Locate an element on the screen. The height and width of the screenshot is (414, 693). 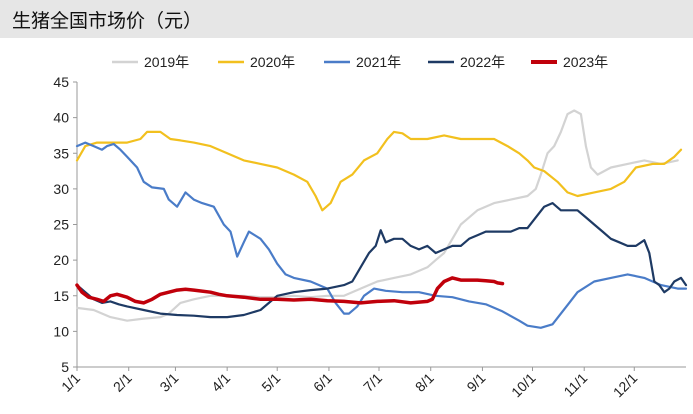
x-tick-label: 10/1 is located at coordinates (523, 385).